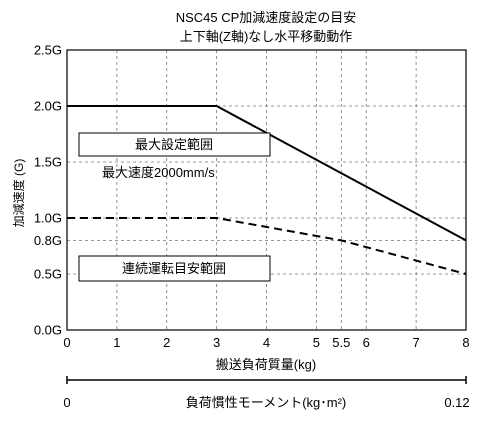 The width and height of the screenshot is (485, 422). What do you see at coordinates (48, 106) in the screenshot?
I see `y-tick-label: 2.0G` at bounding box center [48, 106].